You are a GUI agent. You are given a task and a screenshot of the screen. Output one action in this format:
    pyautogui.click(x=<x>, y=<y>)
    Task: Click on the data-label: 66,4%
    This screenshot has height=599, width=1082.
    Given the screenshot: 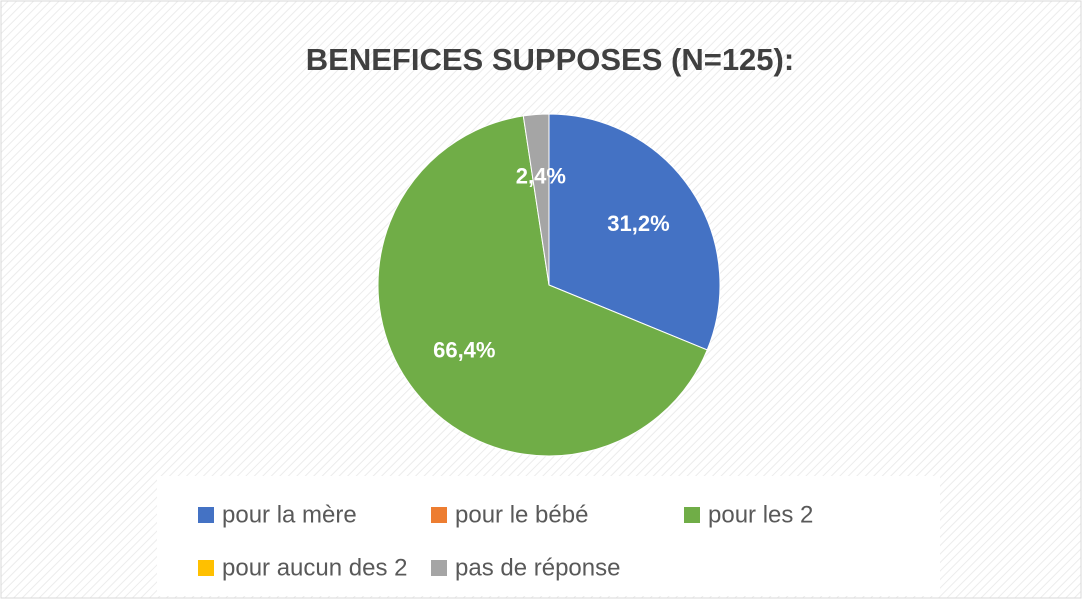 What is the action you would take?
    pyautogui.click(x=464, y=349)
    